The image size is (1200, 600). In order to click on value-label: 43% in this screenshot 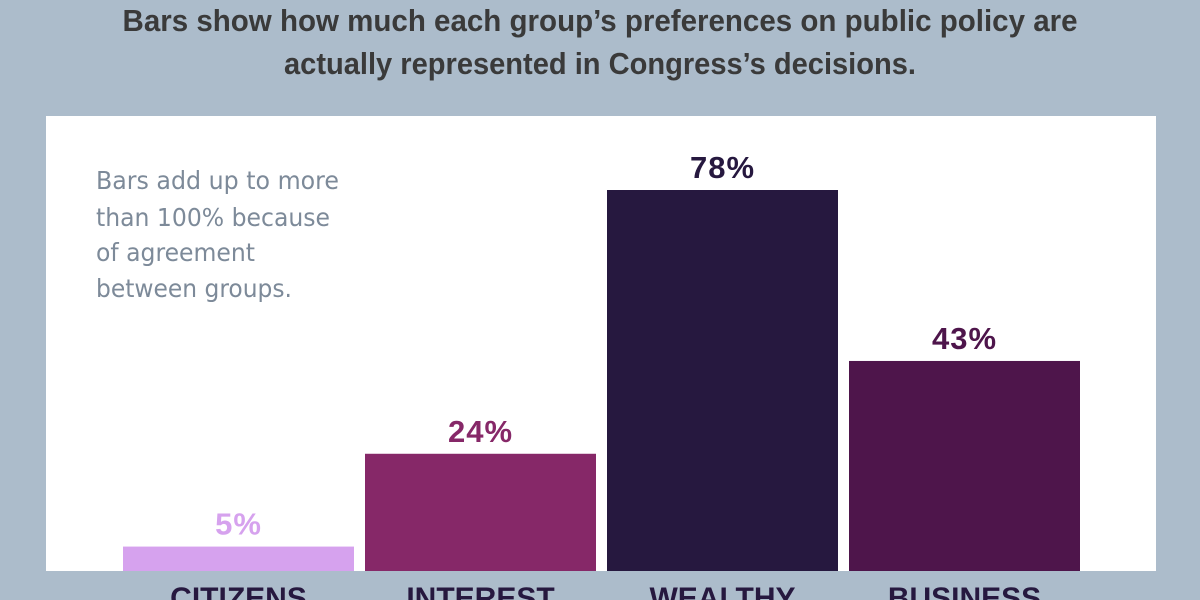, I will do `click(964, 338)`.